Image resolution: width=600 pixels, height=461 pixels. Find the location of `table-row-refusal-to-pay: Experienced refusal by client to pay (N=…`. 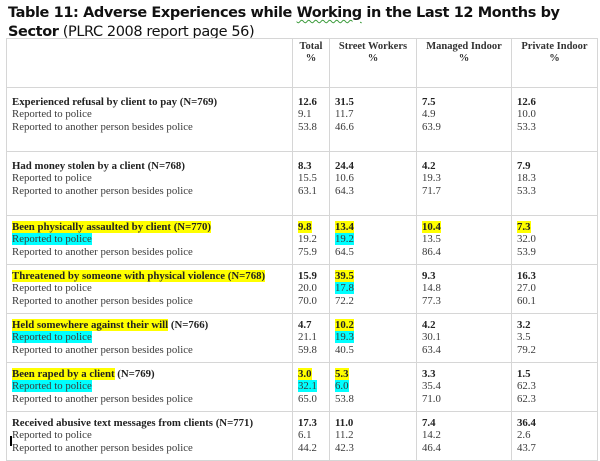

table-row-refusal-to-pay: Experienced refusal by client to pay (N=… is located at coordinates (302, 119).